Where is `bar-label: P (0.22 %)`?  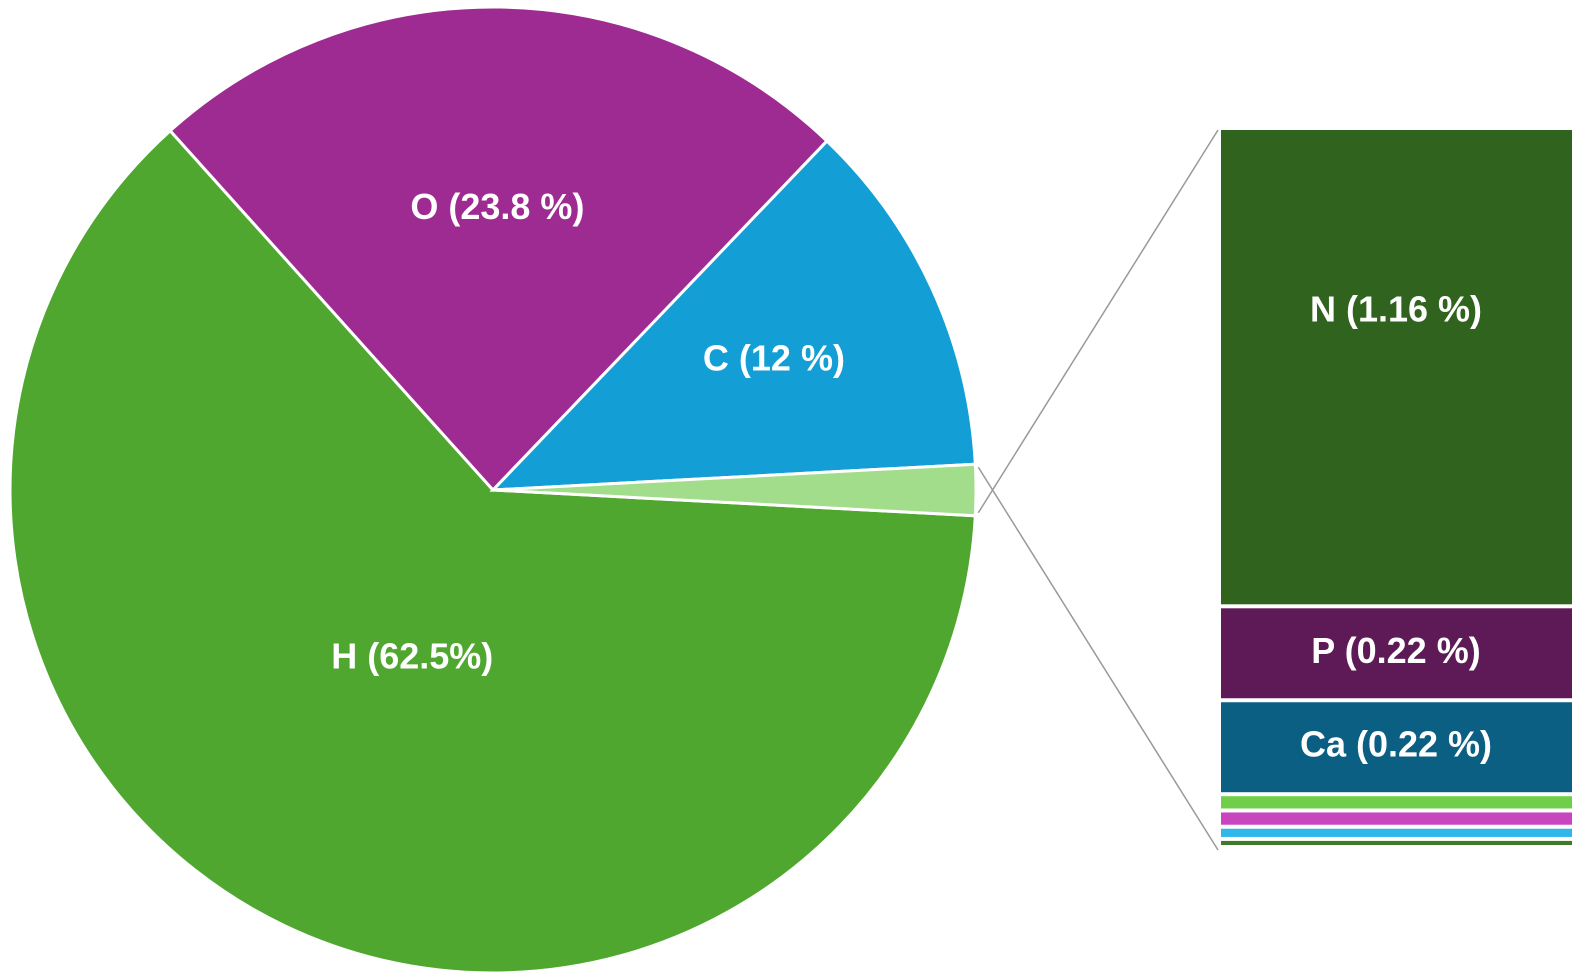 bar-label: P (0.22 %) is located at coordinates (1395, 650).